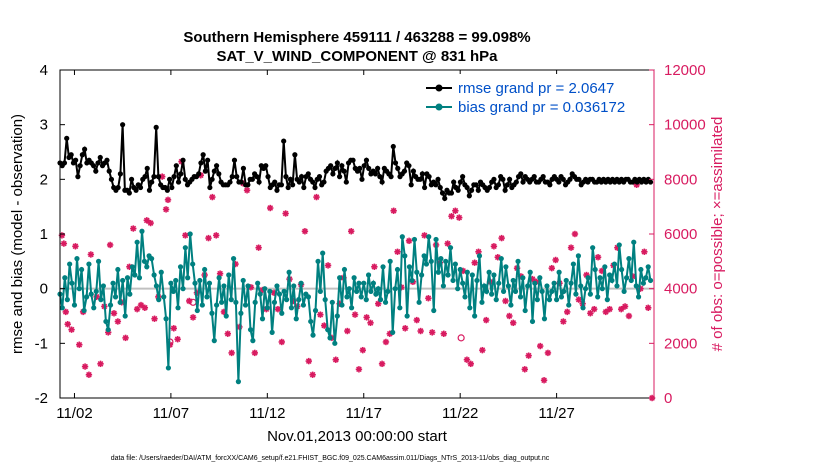 This screenshot has width=830, height=475. I want to click on x-tick-label: 11/02, so click(74, 413).